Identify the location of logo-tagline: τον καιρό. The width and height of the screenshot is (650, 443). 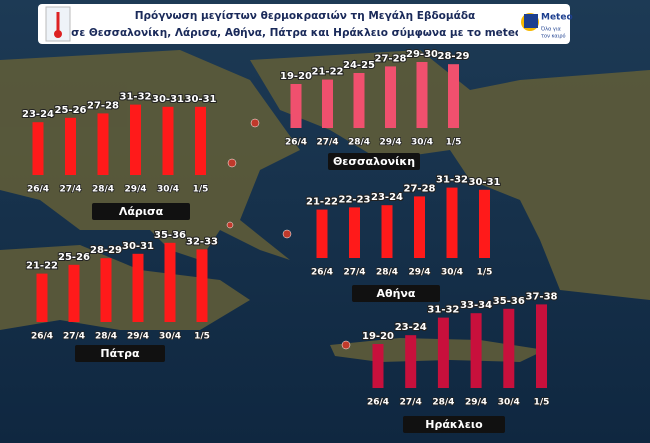
(553, 36).